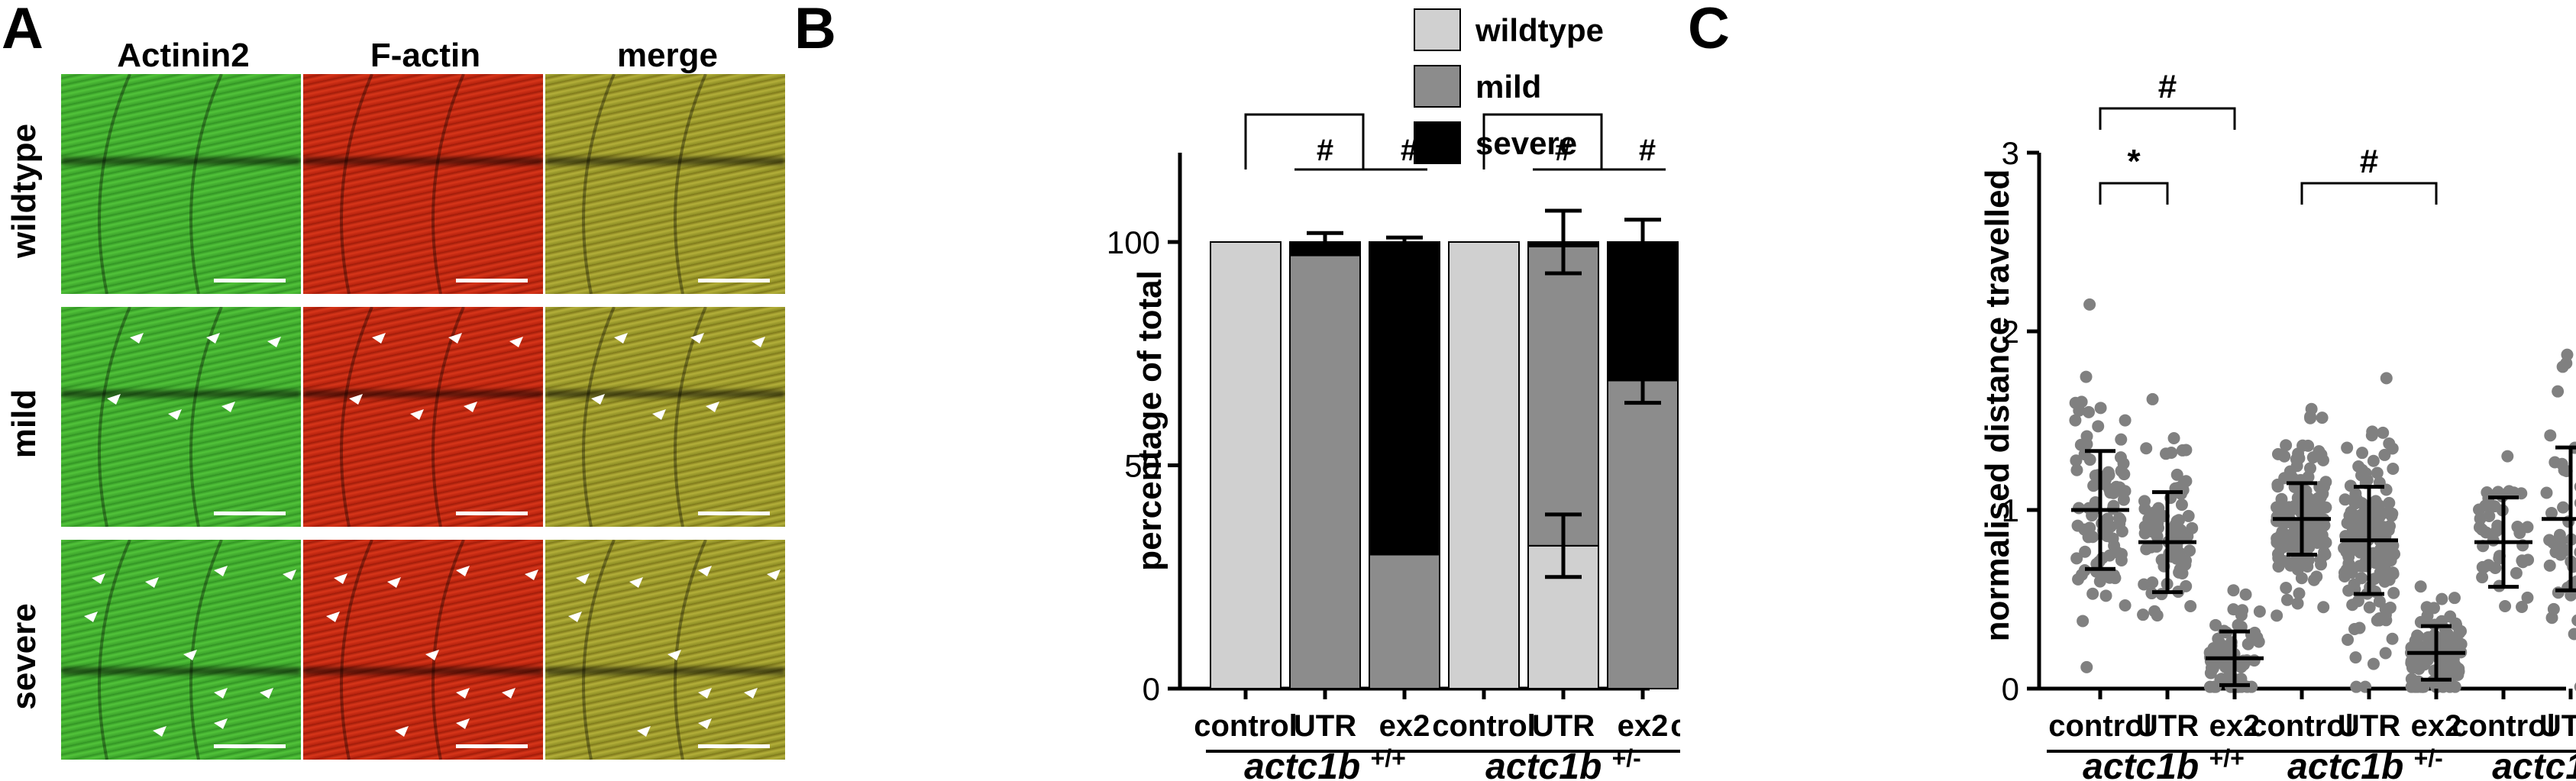  I want to click on col-label-actinin2: Actinin2, so click(183, 55).